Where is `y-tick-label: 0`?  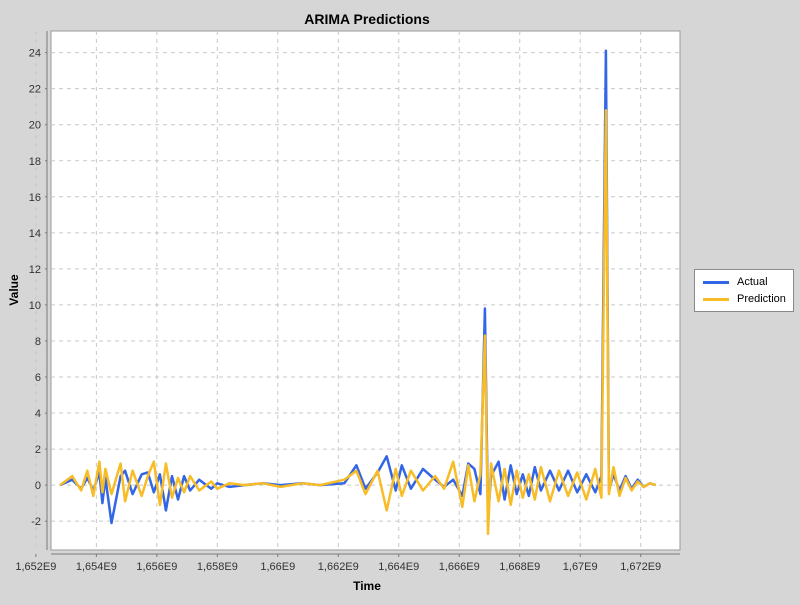
y-tick-label: 0 is located at coordinates (38, 486).